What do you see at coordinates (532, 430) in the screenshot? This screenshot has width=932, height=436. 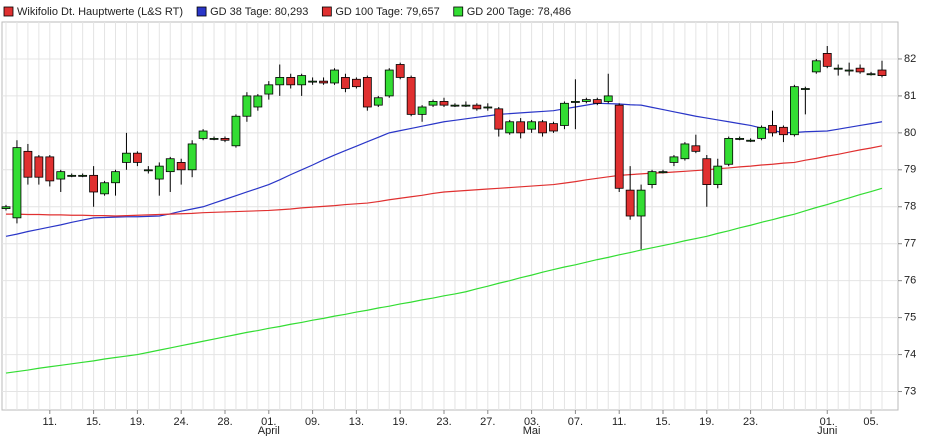 I see `month-label: Mai` at bounding box center [532, 430].